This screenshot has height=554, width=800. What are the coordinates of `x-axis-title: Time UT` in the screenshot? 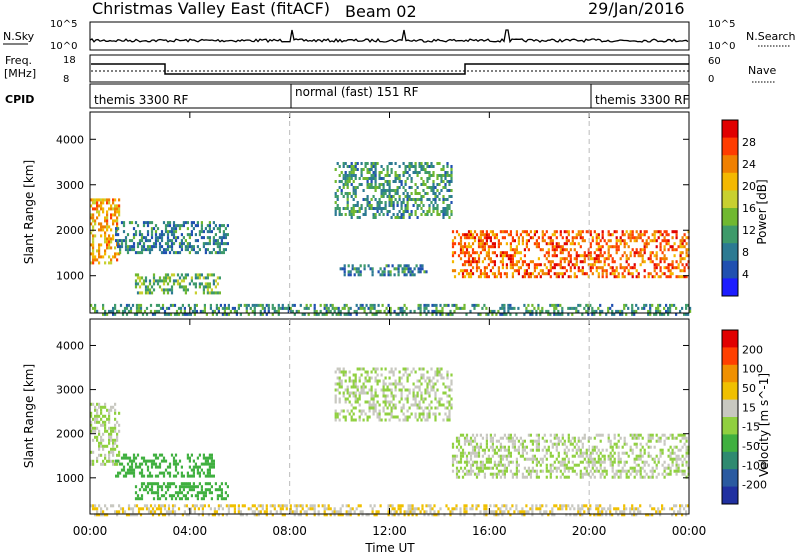 It's located at (389, 547).